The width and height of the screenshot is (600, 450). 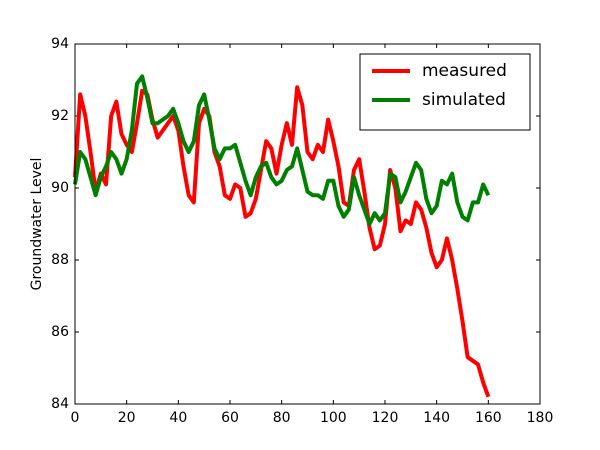 What do you see at coordinates (333, 418) in the screenshot?
I see `x-tick-label: 100` at bounding box center [333, 418].